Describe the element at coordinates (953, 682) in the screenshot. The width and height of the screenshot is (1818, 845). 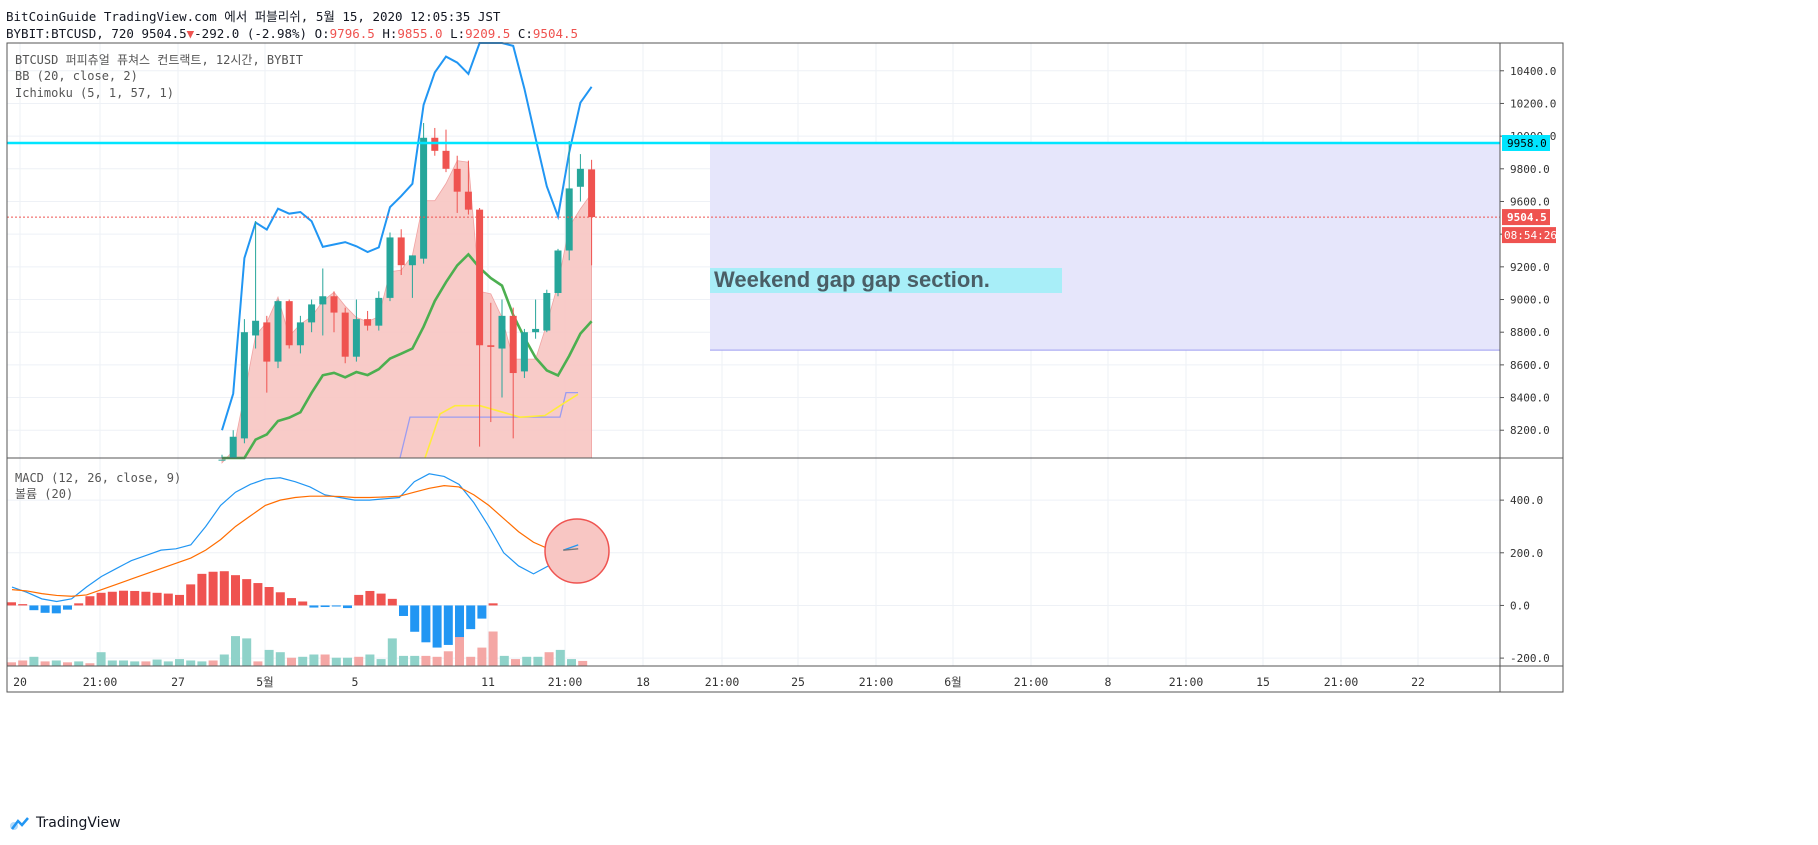
I see `time-tick-label-11: 6월` at that location.